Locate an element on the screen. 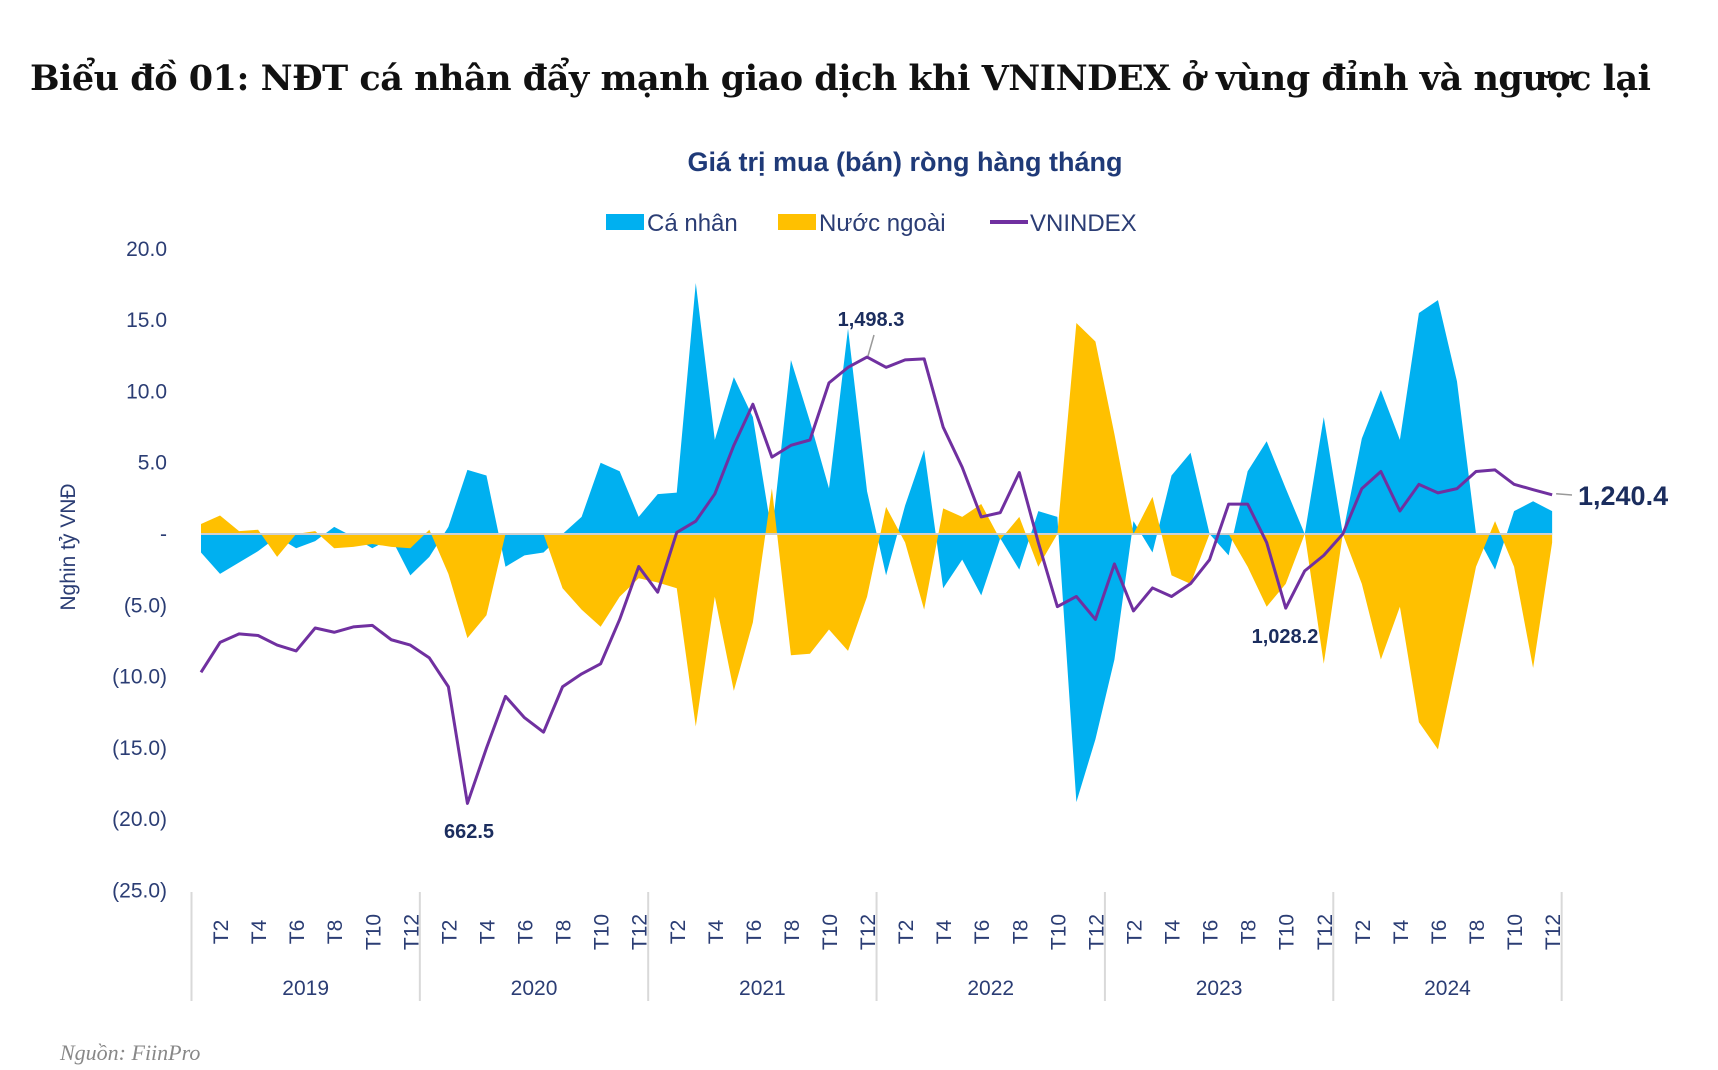 The height and width of the screenshot is (1070, 1718). year-label: 2022 is located at coordinates (990, 988).